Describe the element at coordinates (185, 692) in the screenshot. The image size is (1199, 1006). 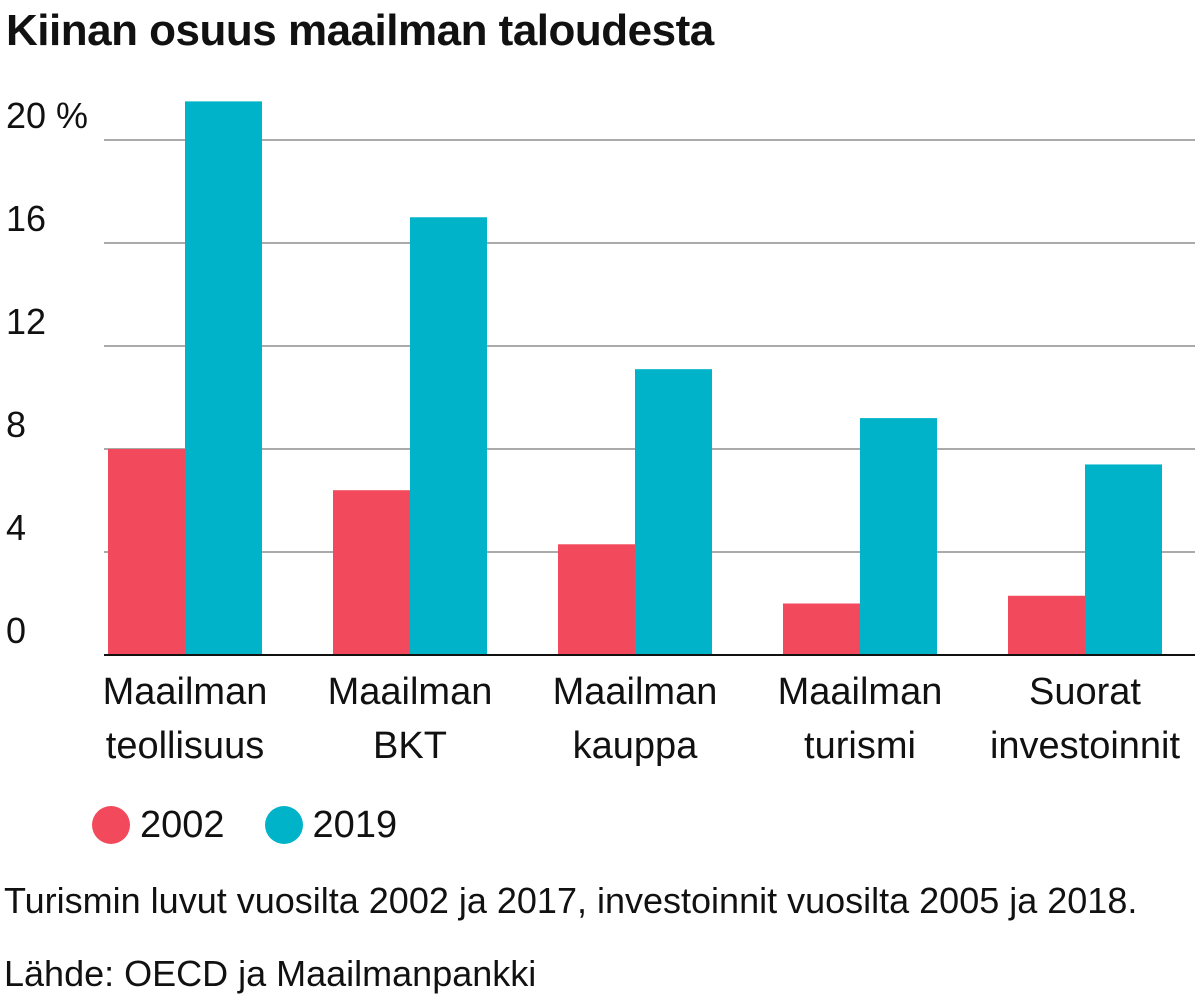
I see `x-tick-label-0-0: Maailman` at that location.